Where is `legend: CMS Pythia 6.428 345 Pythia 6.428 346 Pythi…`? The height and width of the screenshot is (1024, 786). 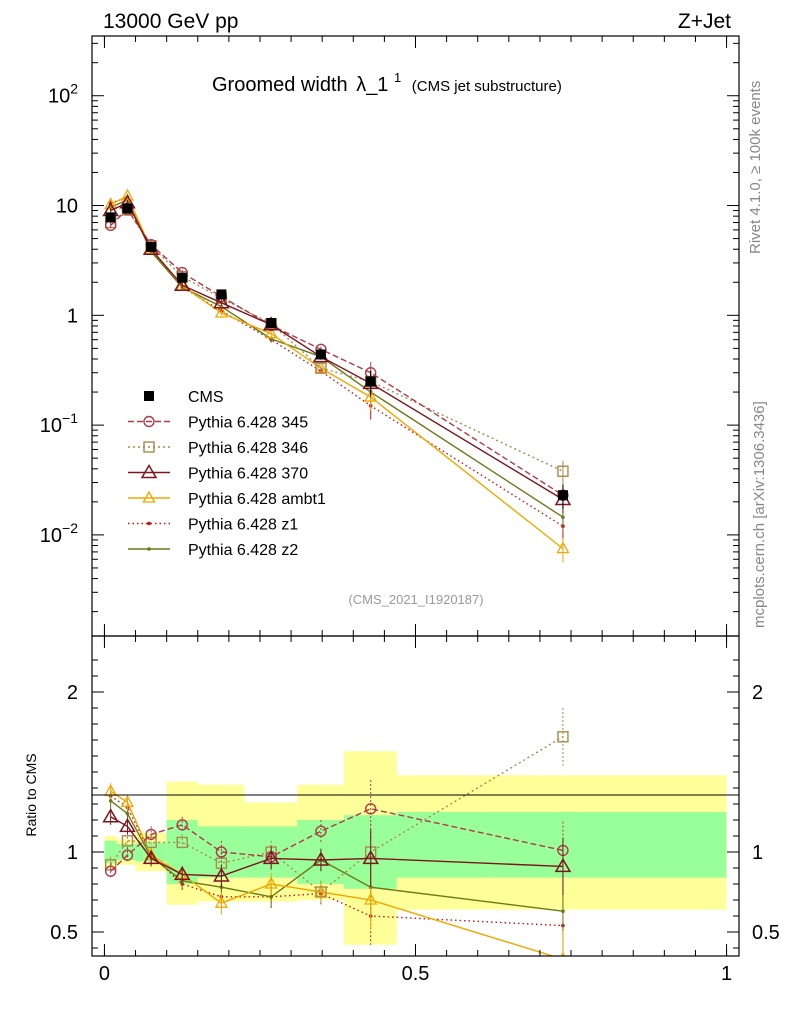
legend: CMS Pythia 6.428 345 Pythia 6.428 346 Pythi… is located at coordinates (227, 474).